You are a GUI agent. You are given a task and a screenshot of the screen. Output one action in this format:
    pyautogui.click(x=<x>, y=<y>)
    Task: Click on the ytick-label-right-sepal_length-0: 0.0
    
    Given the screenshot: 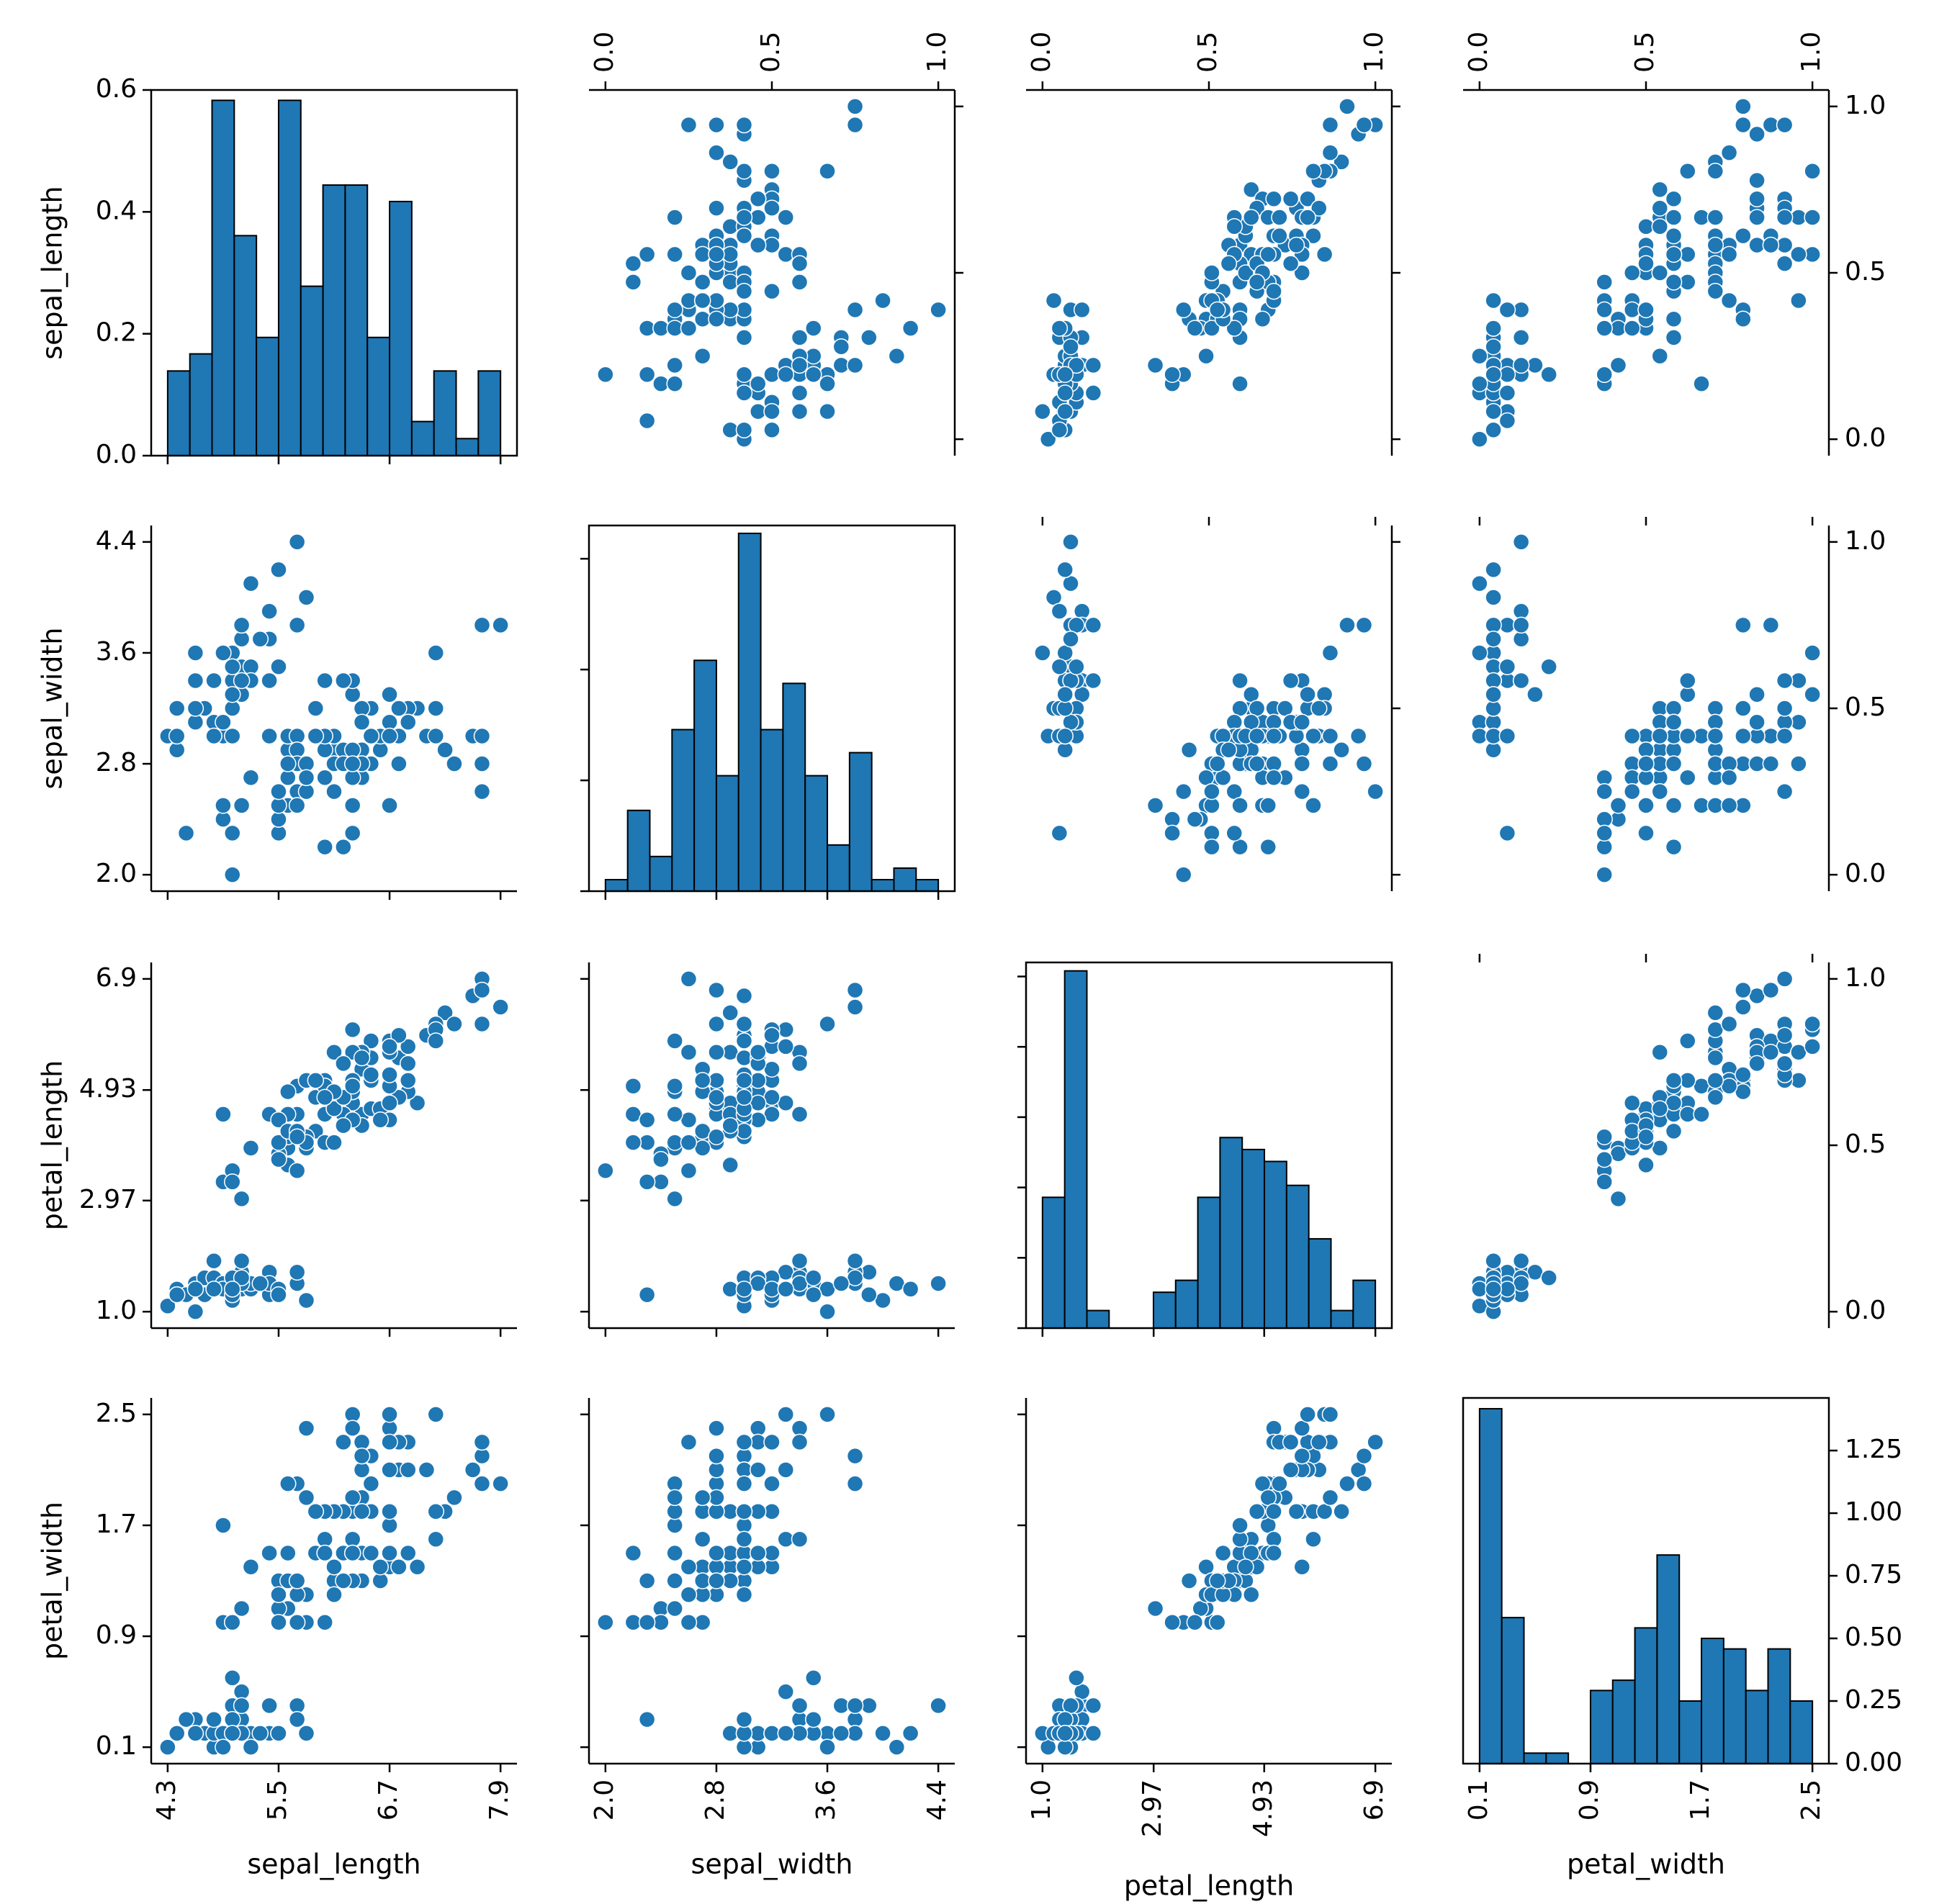 What is the action you would take?
    pyautogui.click(x=1865, y=438)
    